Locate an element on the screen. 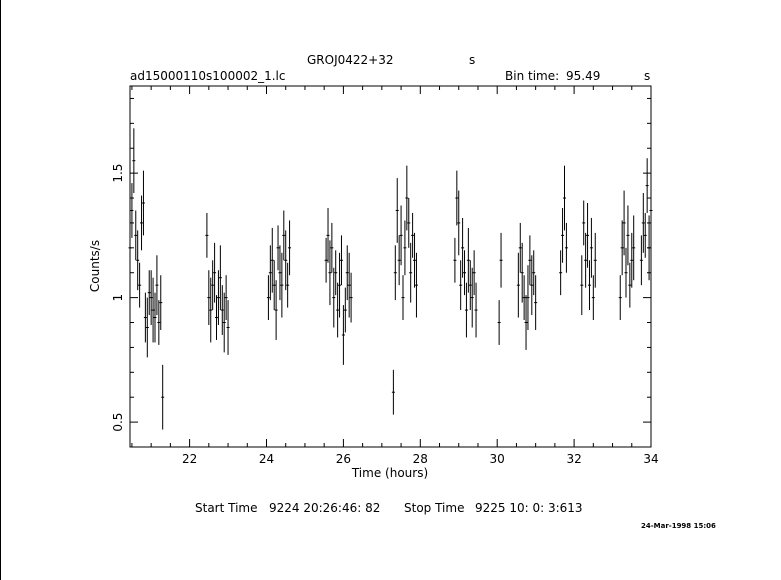  x-tick-label: 30 is located at coordinates (497, 459).